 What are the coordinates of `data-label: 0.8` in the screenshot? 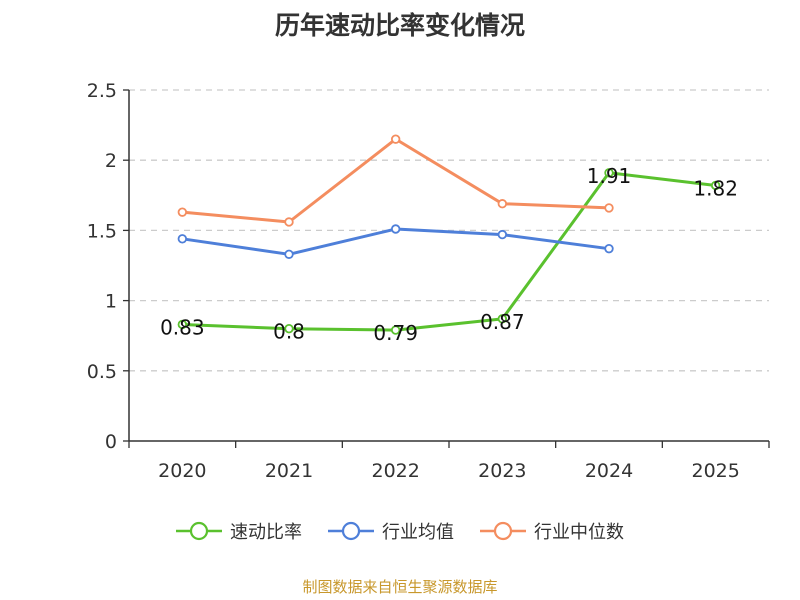 It's located at (289, 332).